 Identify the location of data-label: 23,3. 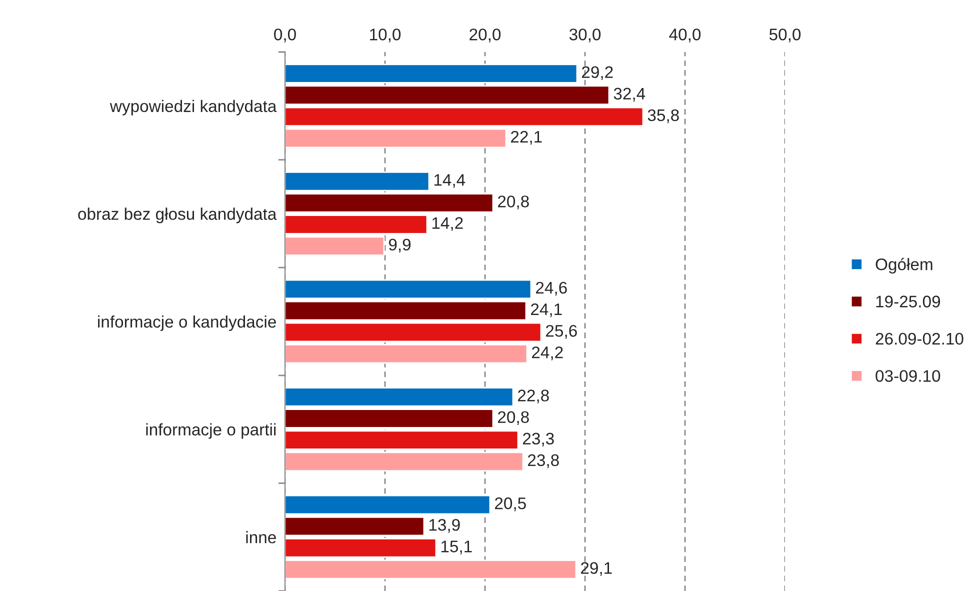
(538, 439).